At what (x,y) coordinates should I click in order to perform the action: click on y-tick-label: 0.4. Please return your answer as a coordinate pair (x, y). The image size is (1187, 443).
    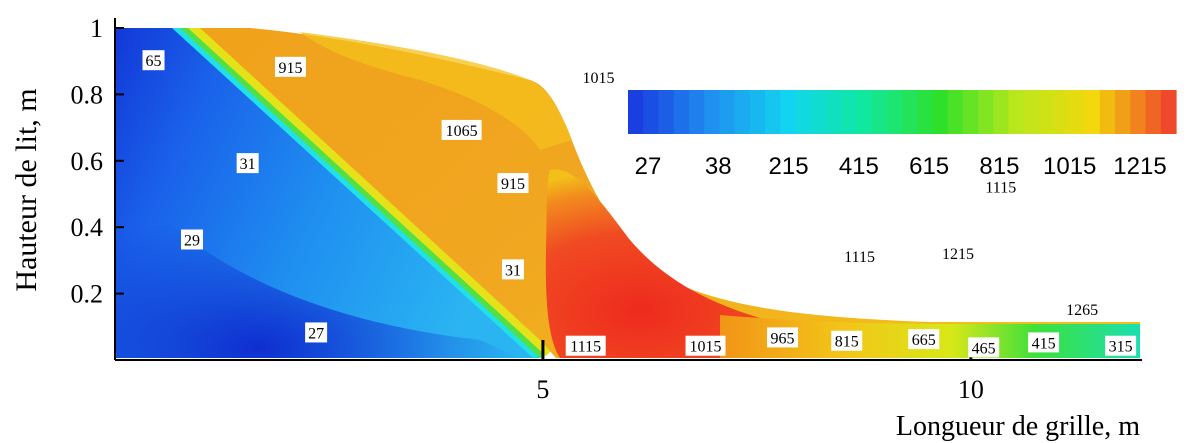
    Looking at the image, I should click on (87, 227).